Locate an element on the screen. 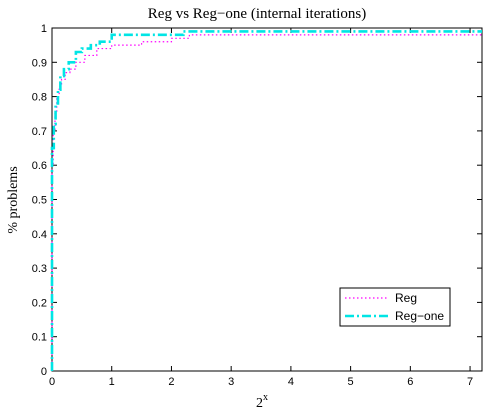  y-tick-label: 0.8 is located at coordinates (39, 98).